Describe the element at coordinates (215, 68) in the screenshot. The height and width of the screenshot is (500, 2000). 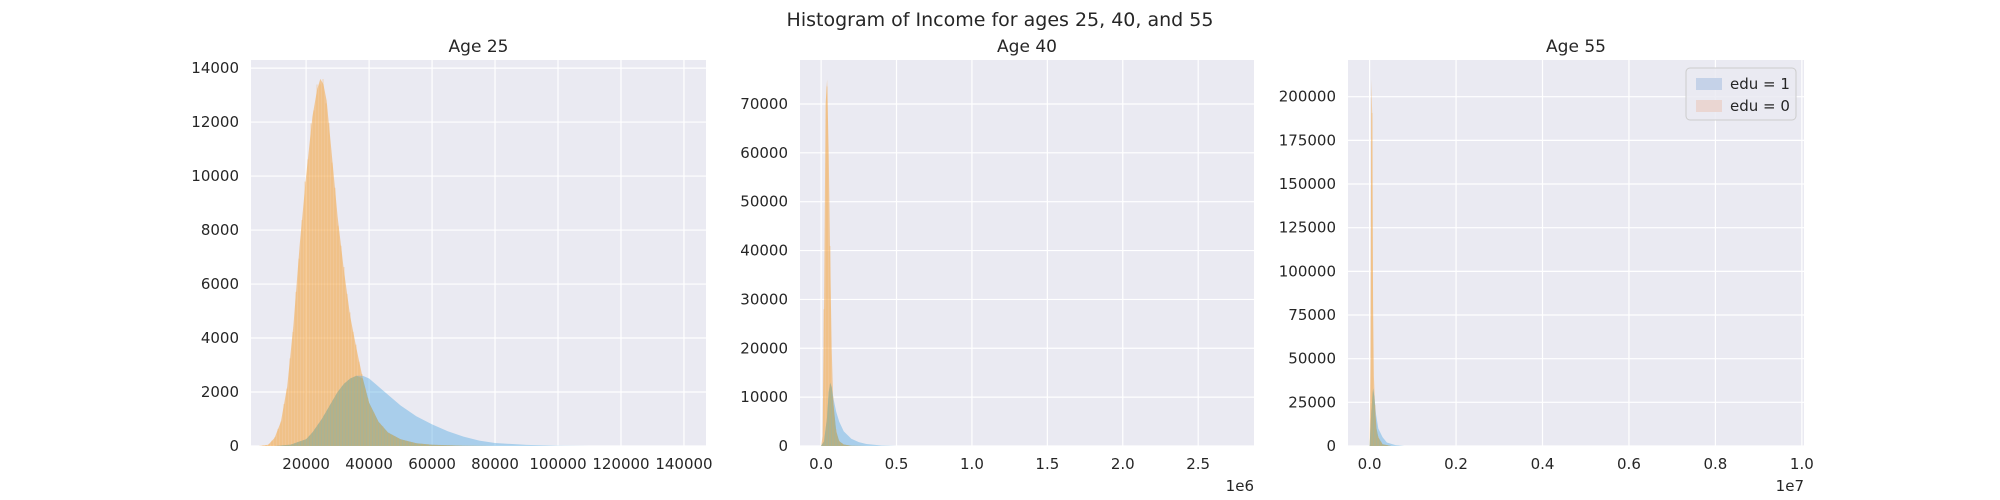
I see `y-tick-label: 14000` at that location.